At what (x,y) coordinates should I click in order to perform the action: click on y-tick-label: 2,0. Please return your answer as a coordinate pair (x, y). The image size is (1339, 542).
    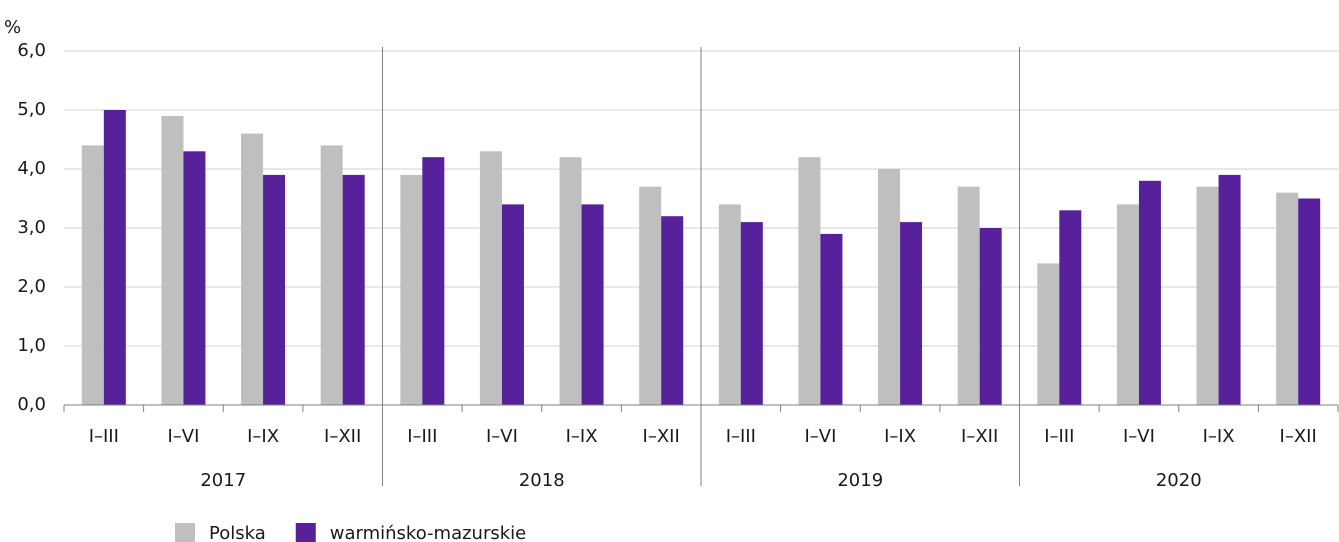
    Looking at the image, I should click on (31, 286).